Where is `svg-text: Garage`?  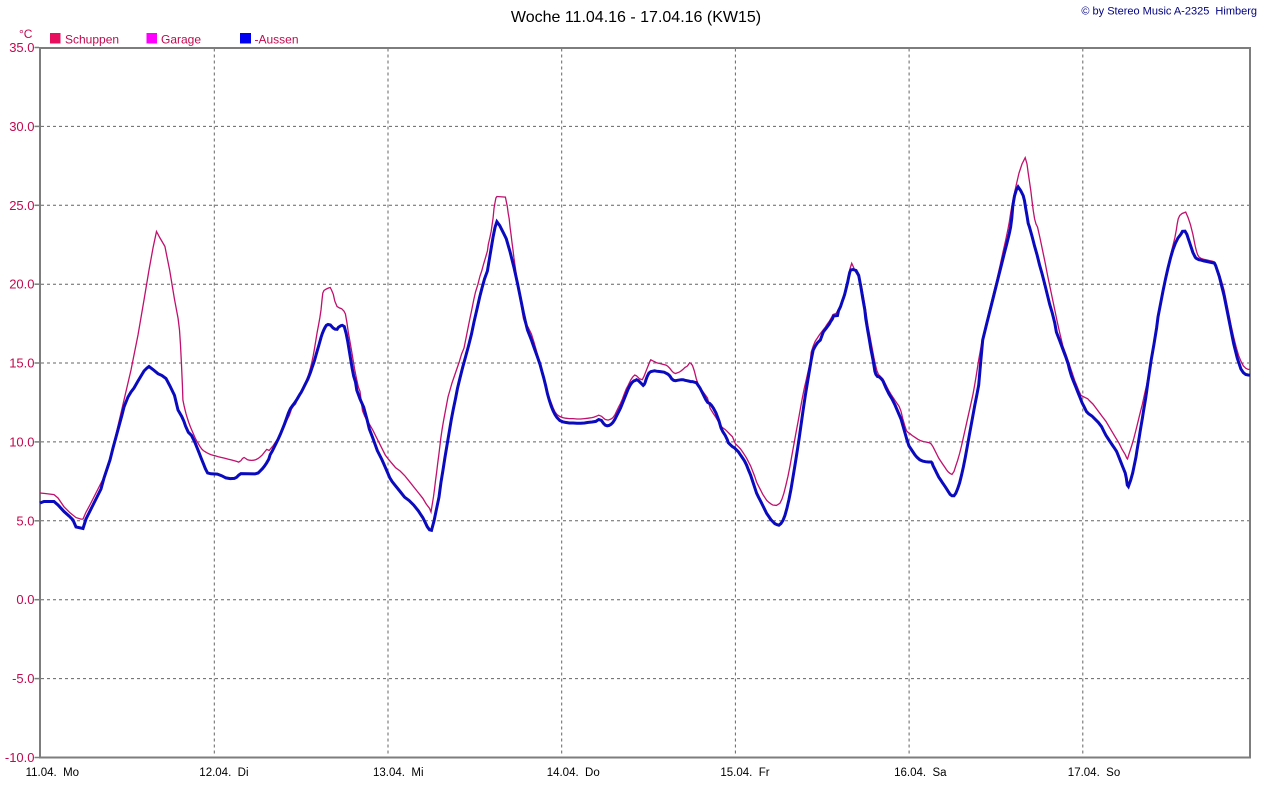
svg-text: Garage is located at coordinates (181, 40).